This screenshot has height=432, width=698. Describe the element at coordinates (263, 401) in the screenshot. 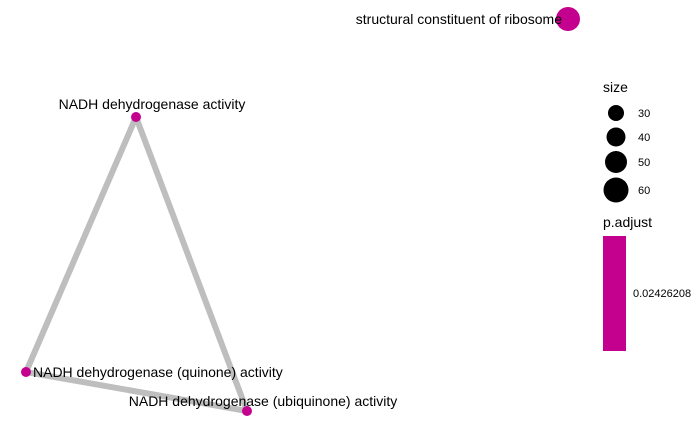

I see `node-label-n4: NADH dehydrogenase (ubiquinone) activity` at that location.